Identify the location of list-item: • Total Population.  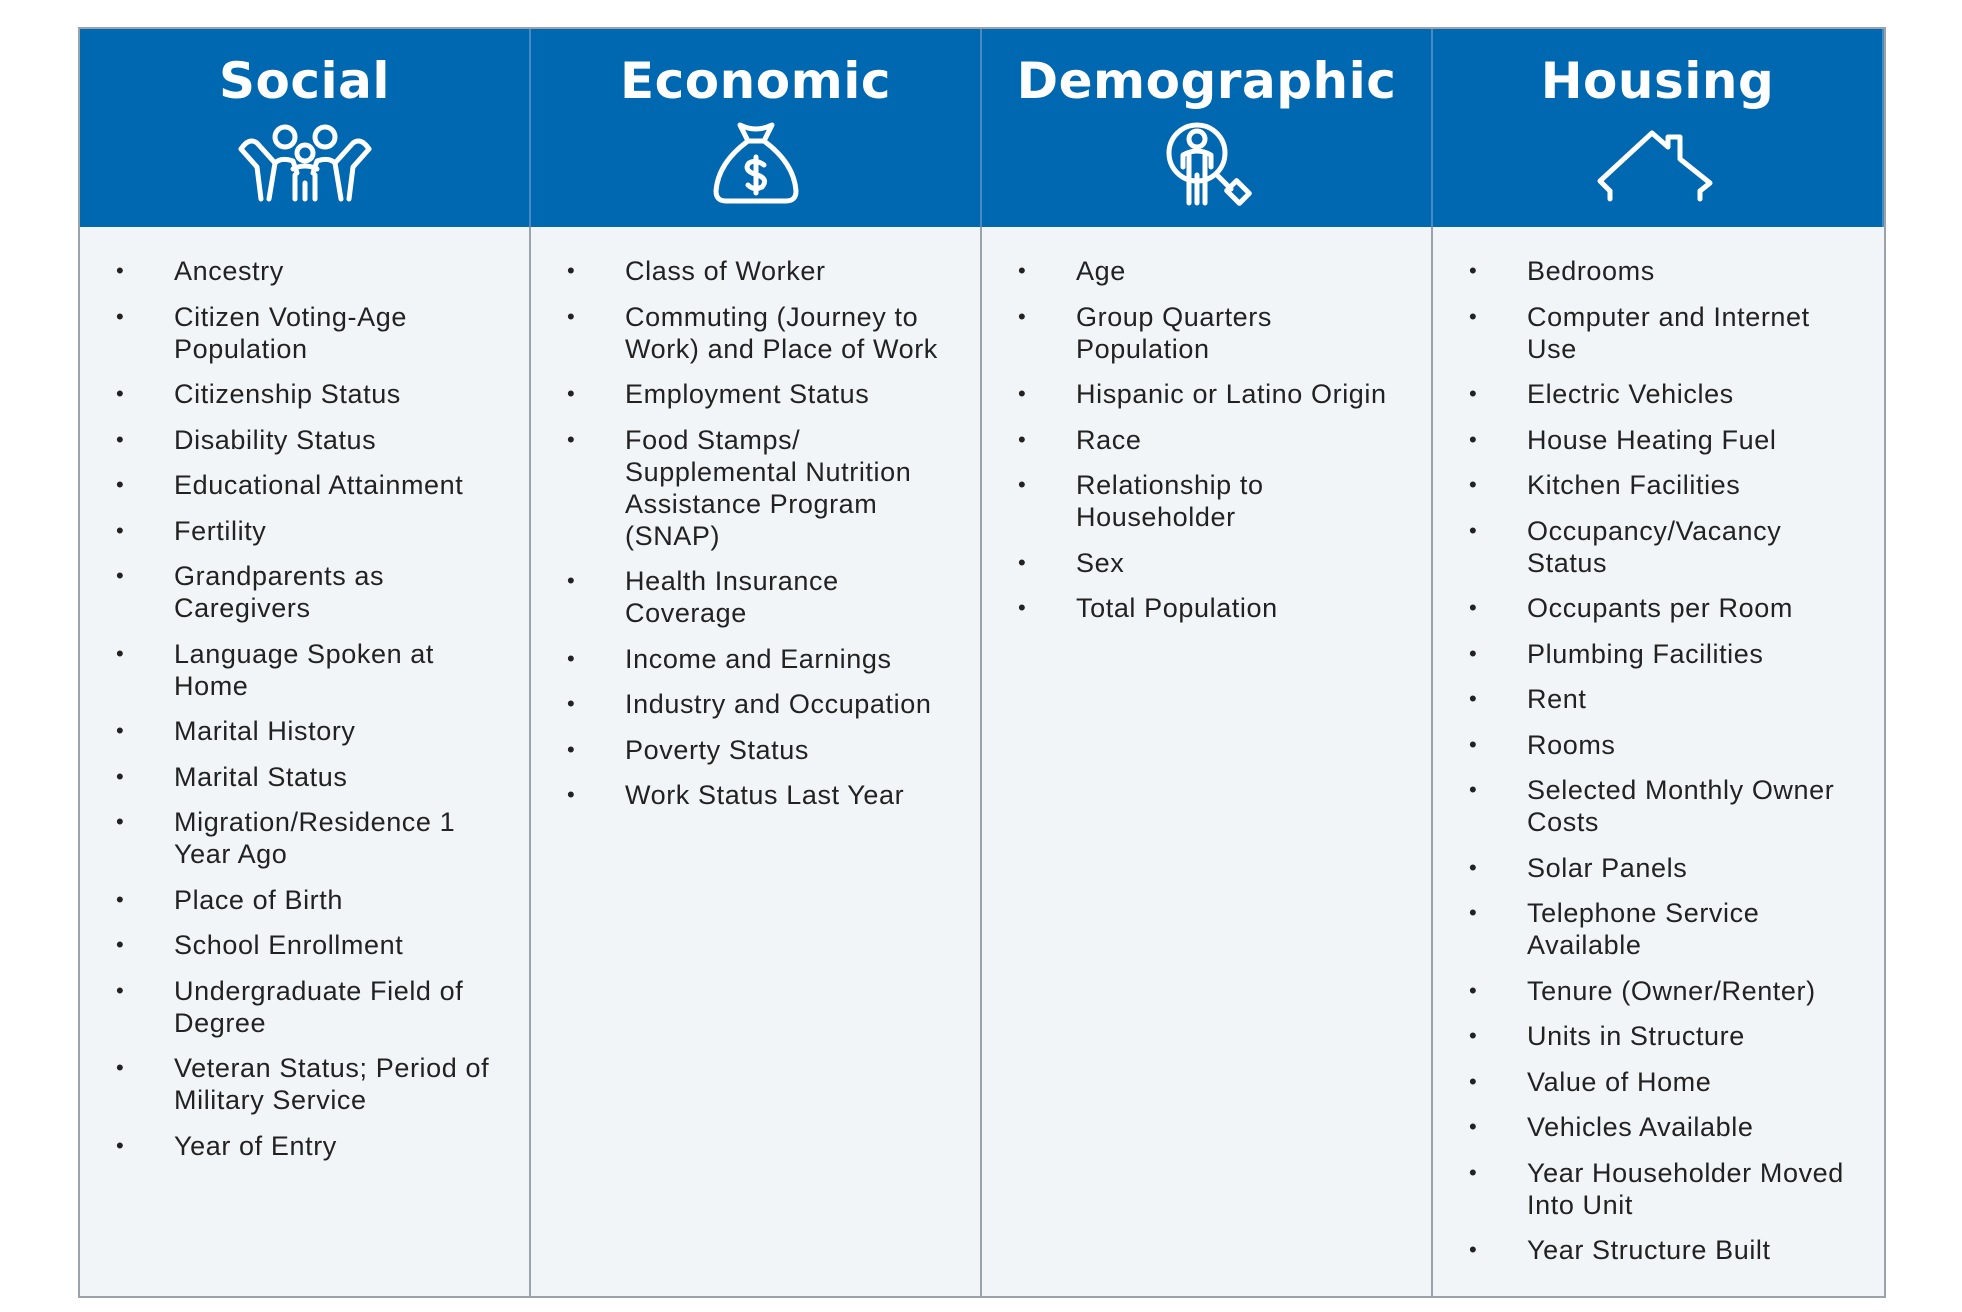
(1214, 608).